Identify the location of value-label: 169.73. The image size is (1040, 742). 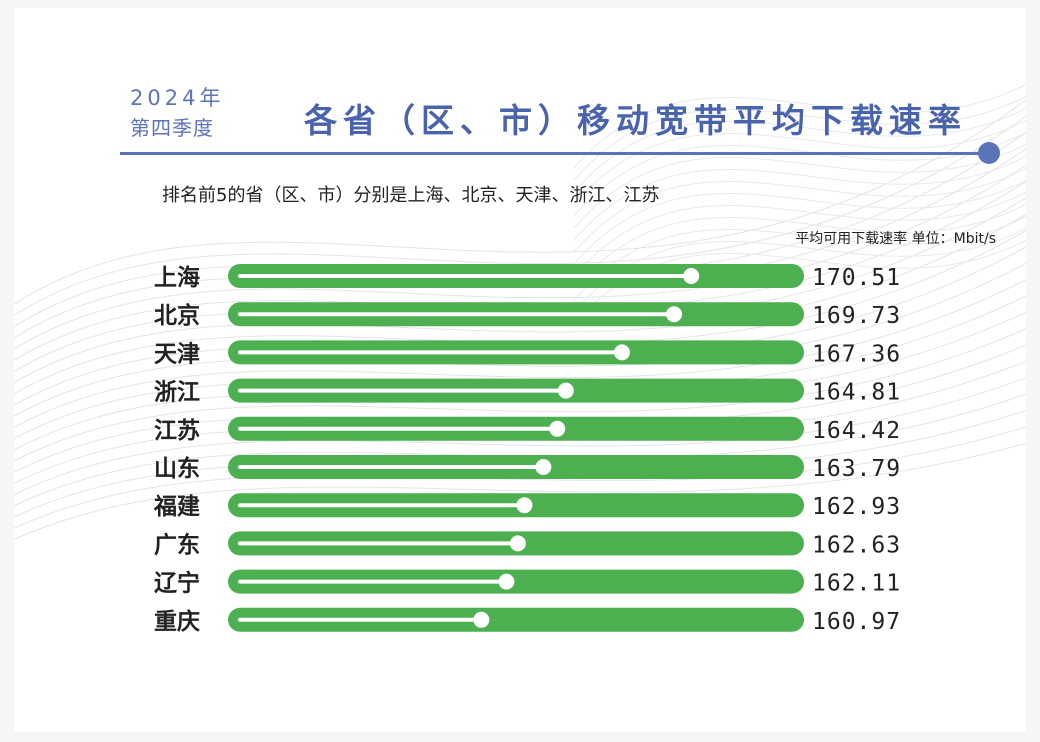
(856, 316).